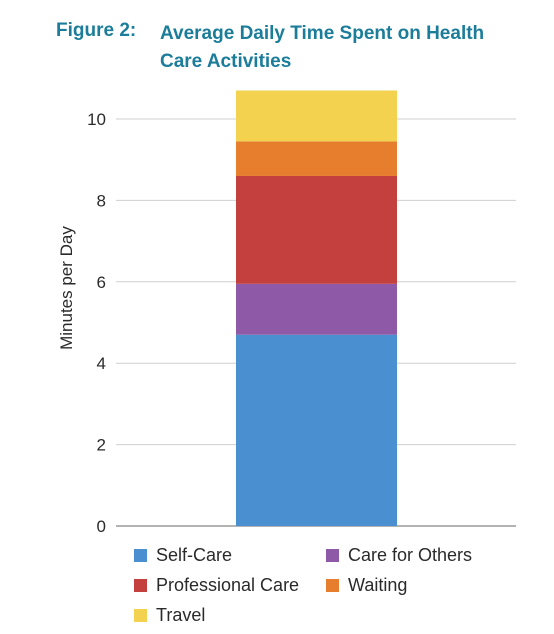 The height and width of the screenshot is (634, 554). Describe the element at coordinates (194, 554) in the screenshot. I see `legend-label: Self-Care` at that location.